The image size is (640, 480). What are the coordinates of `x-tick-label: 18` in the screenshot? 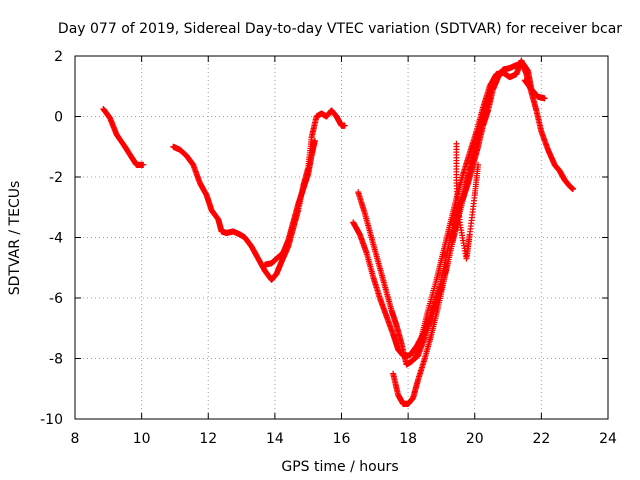 It's located at (408, 439).